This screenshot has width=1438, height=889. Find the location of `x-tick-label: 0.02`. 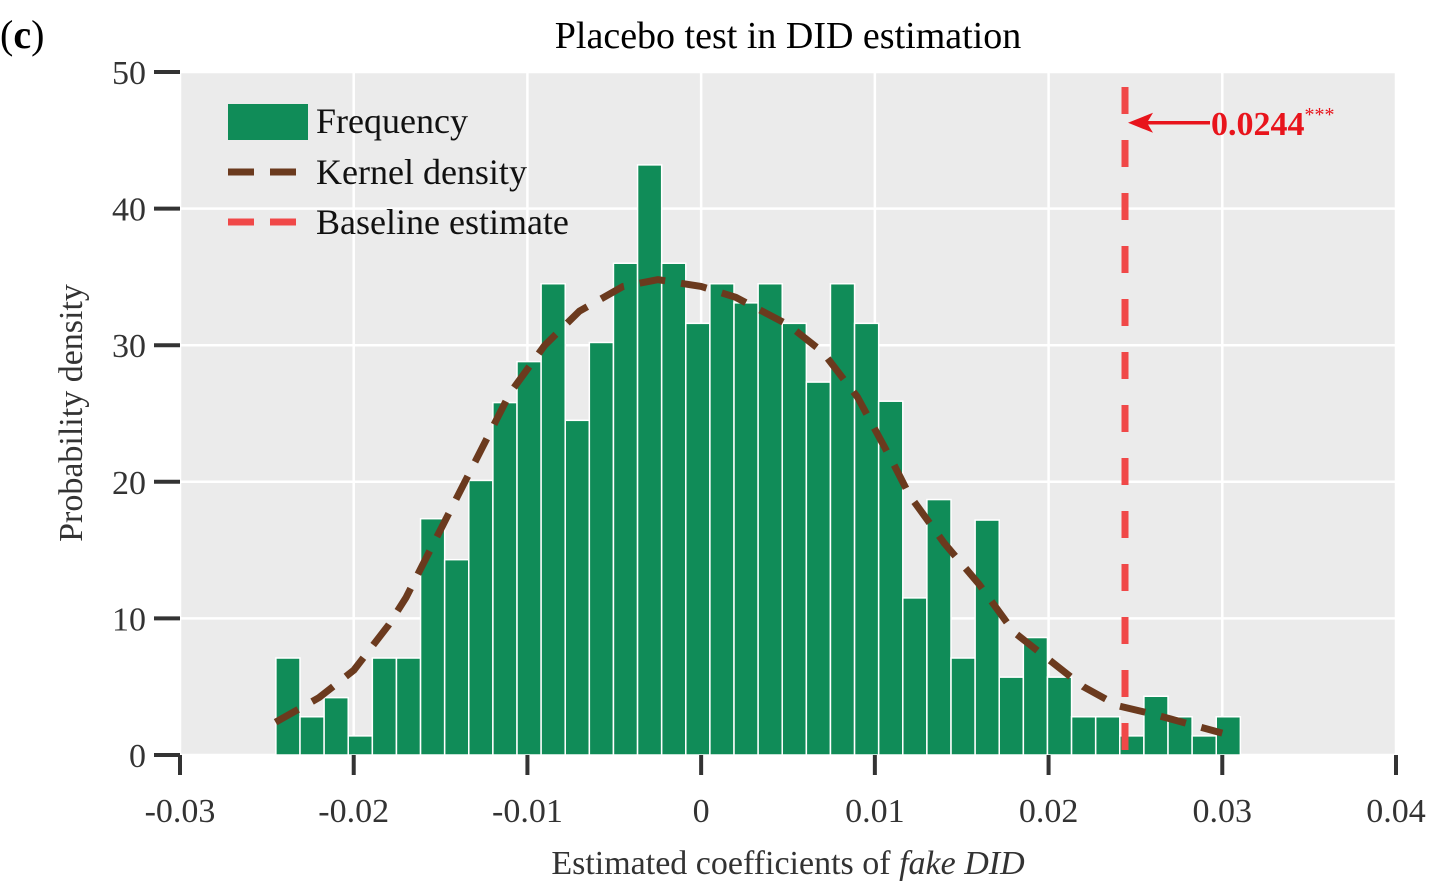

x-tick-label: 0.02 is located at coordinates (1049, 811).